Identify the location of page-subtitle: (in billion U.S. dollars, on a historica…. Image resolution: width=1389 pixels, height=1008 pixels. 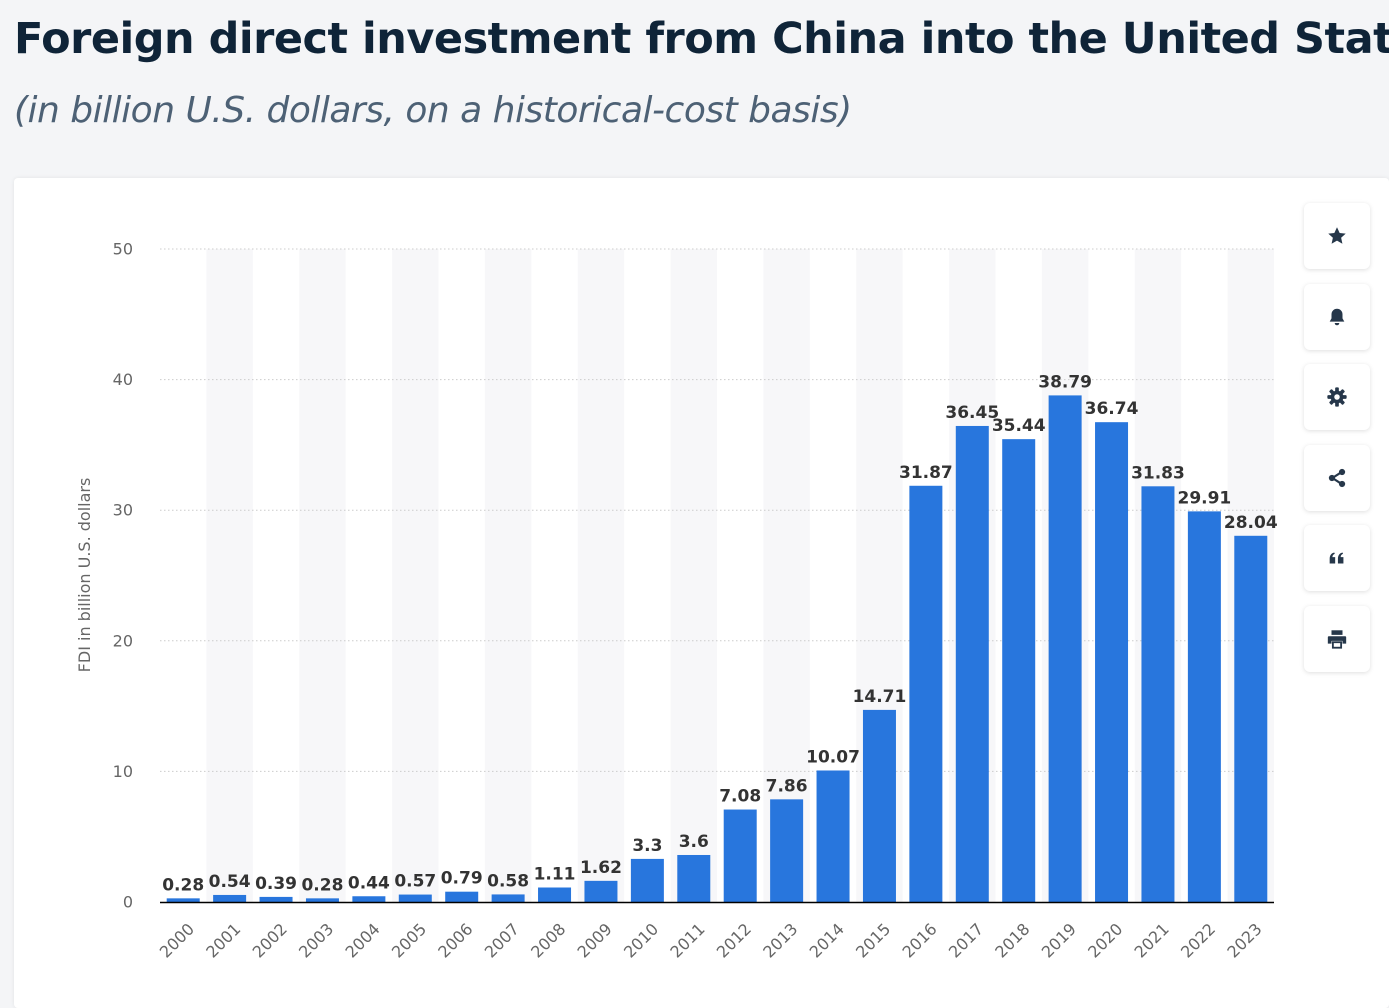
(433, 110).